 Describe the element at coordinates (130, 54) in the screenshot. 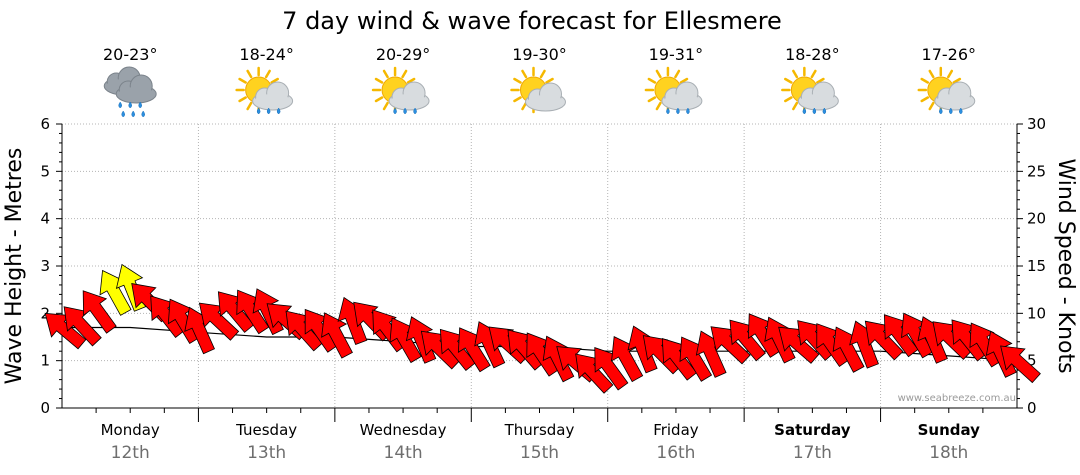

I see `day-temperature: 20-23°` at that location.